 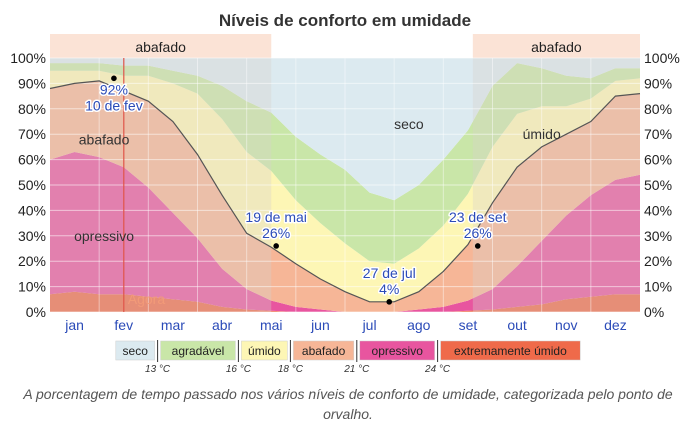 What do you see at coordinates (32, 185) in the screenshot?
I see `y-tick-label-left: 50%` at bounding box center [32, 185].